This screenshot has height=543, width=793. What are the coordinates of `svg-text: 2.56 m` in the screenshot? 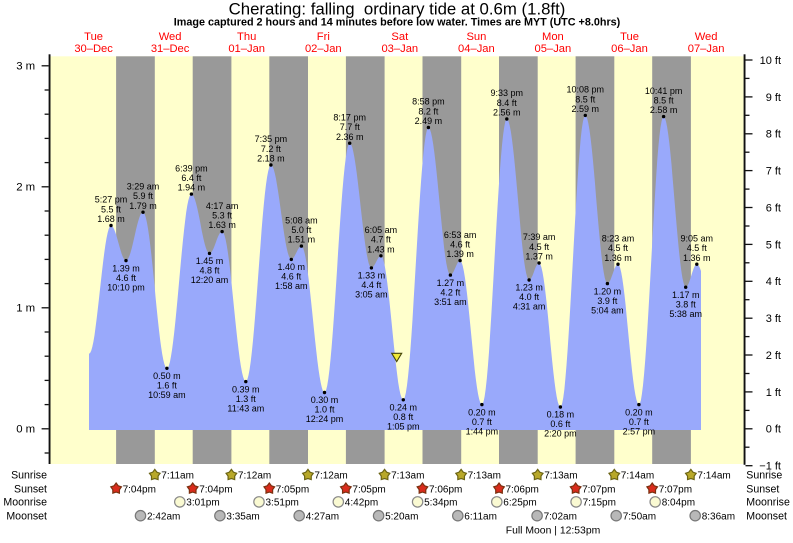 It's located at (507, 113).